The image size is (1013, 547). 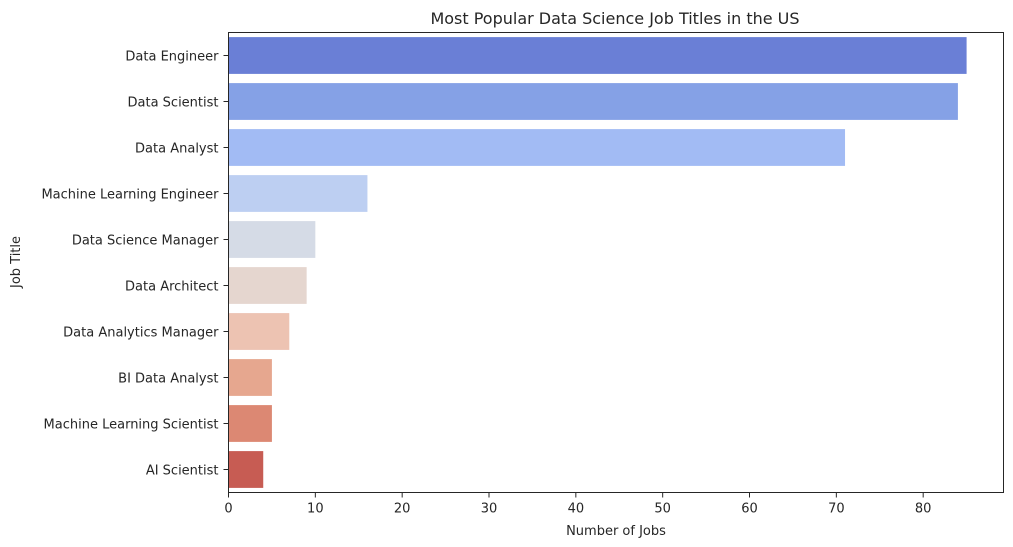 What do you see at coordinates (176, 149) in the screenshot?
I see `y-tick-label: Data Analyst` at bounding box center [176, 149].